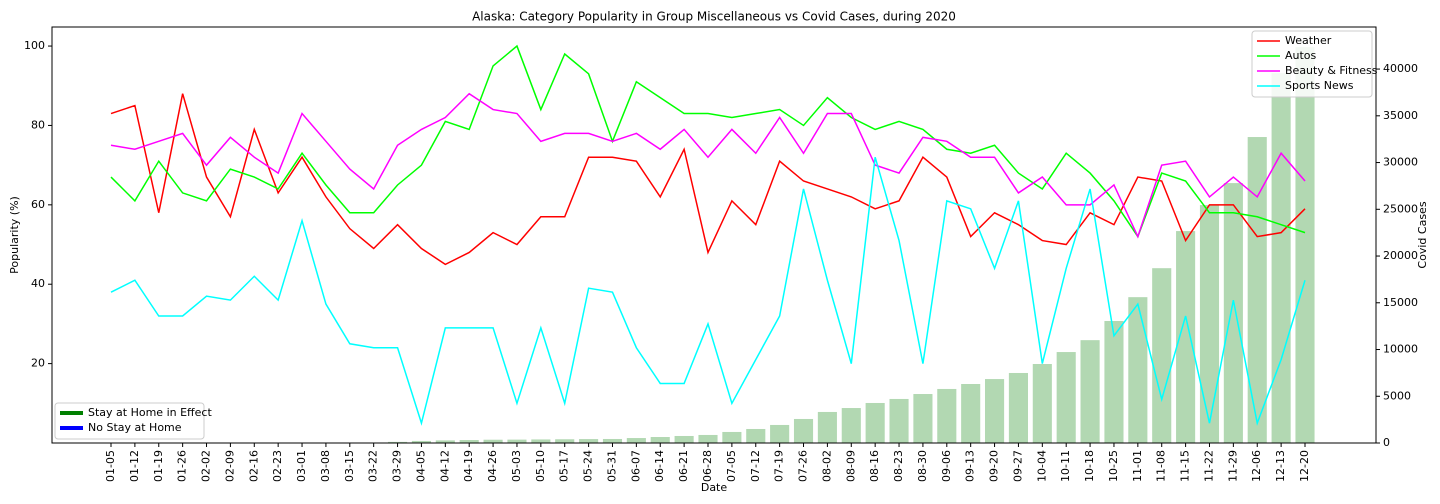 This screenshot has height=504, width=1440. Describe the element at coordinates (994, 466) in the screenshot. I see `x-tick-label: 09-20` at that location.